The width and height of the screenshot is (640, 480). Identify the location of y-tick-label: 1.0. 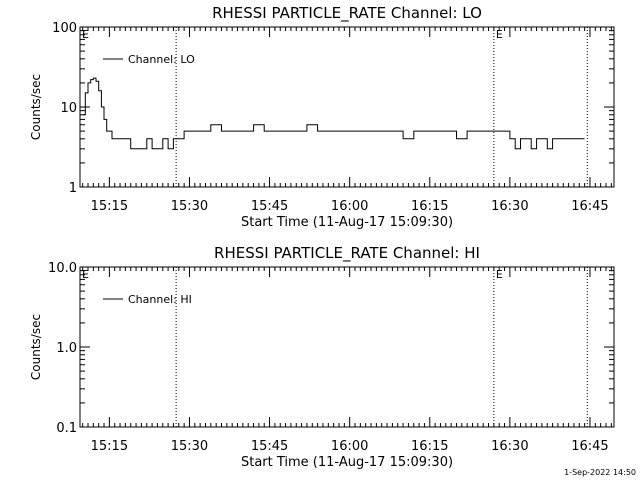
(66, 348).